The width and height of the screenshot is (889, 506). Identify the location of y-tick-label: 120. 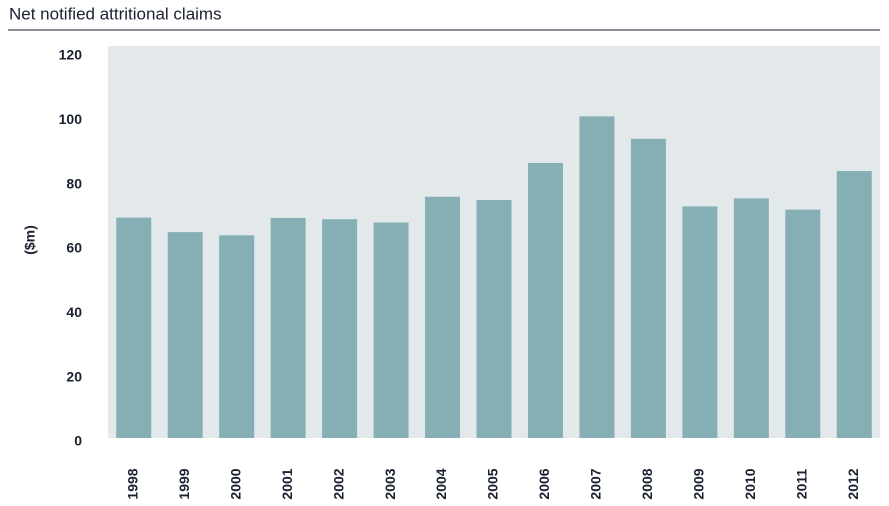
(71, 55).